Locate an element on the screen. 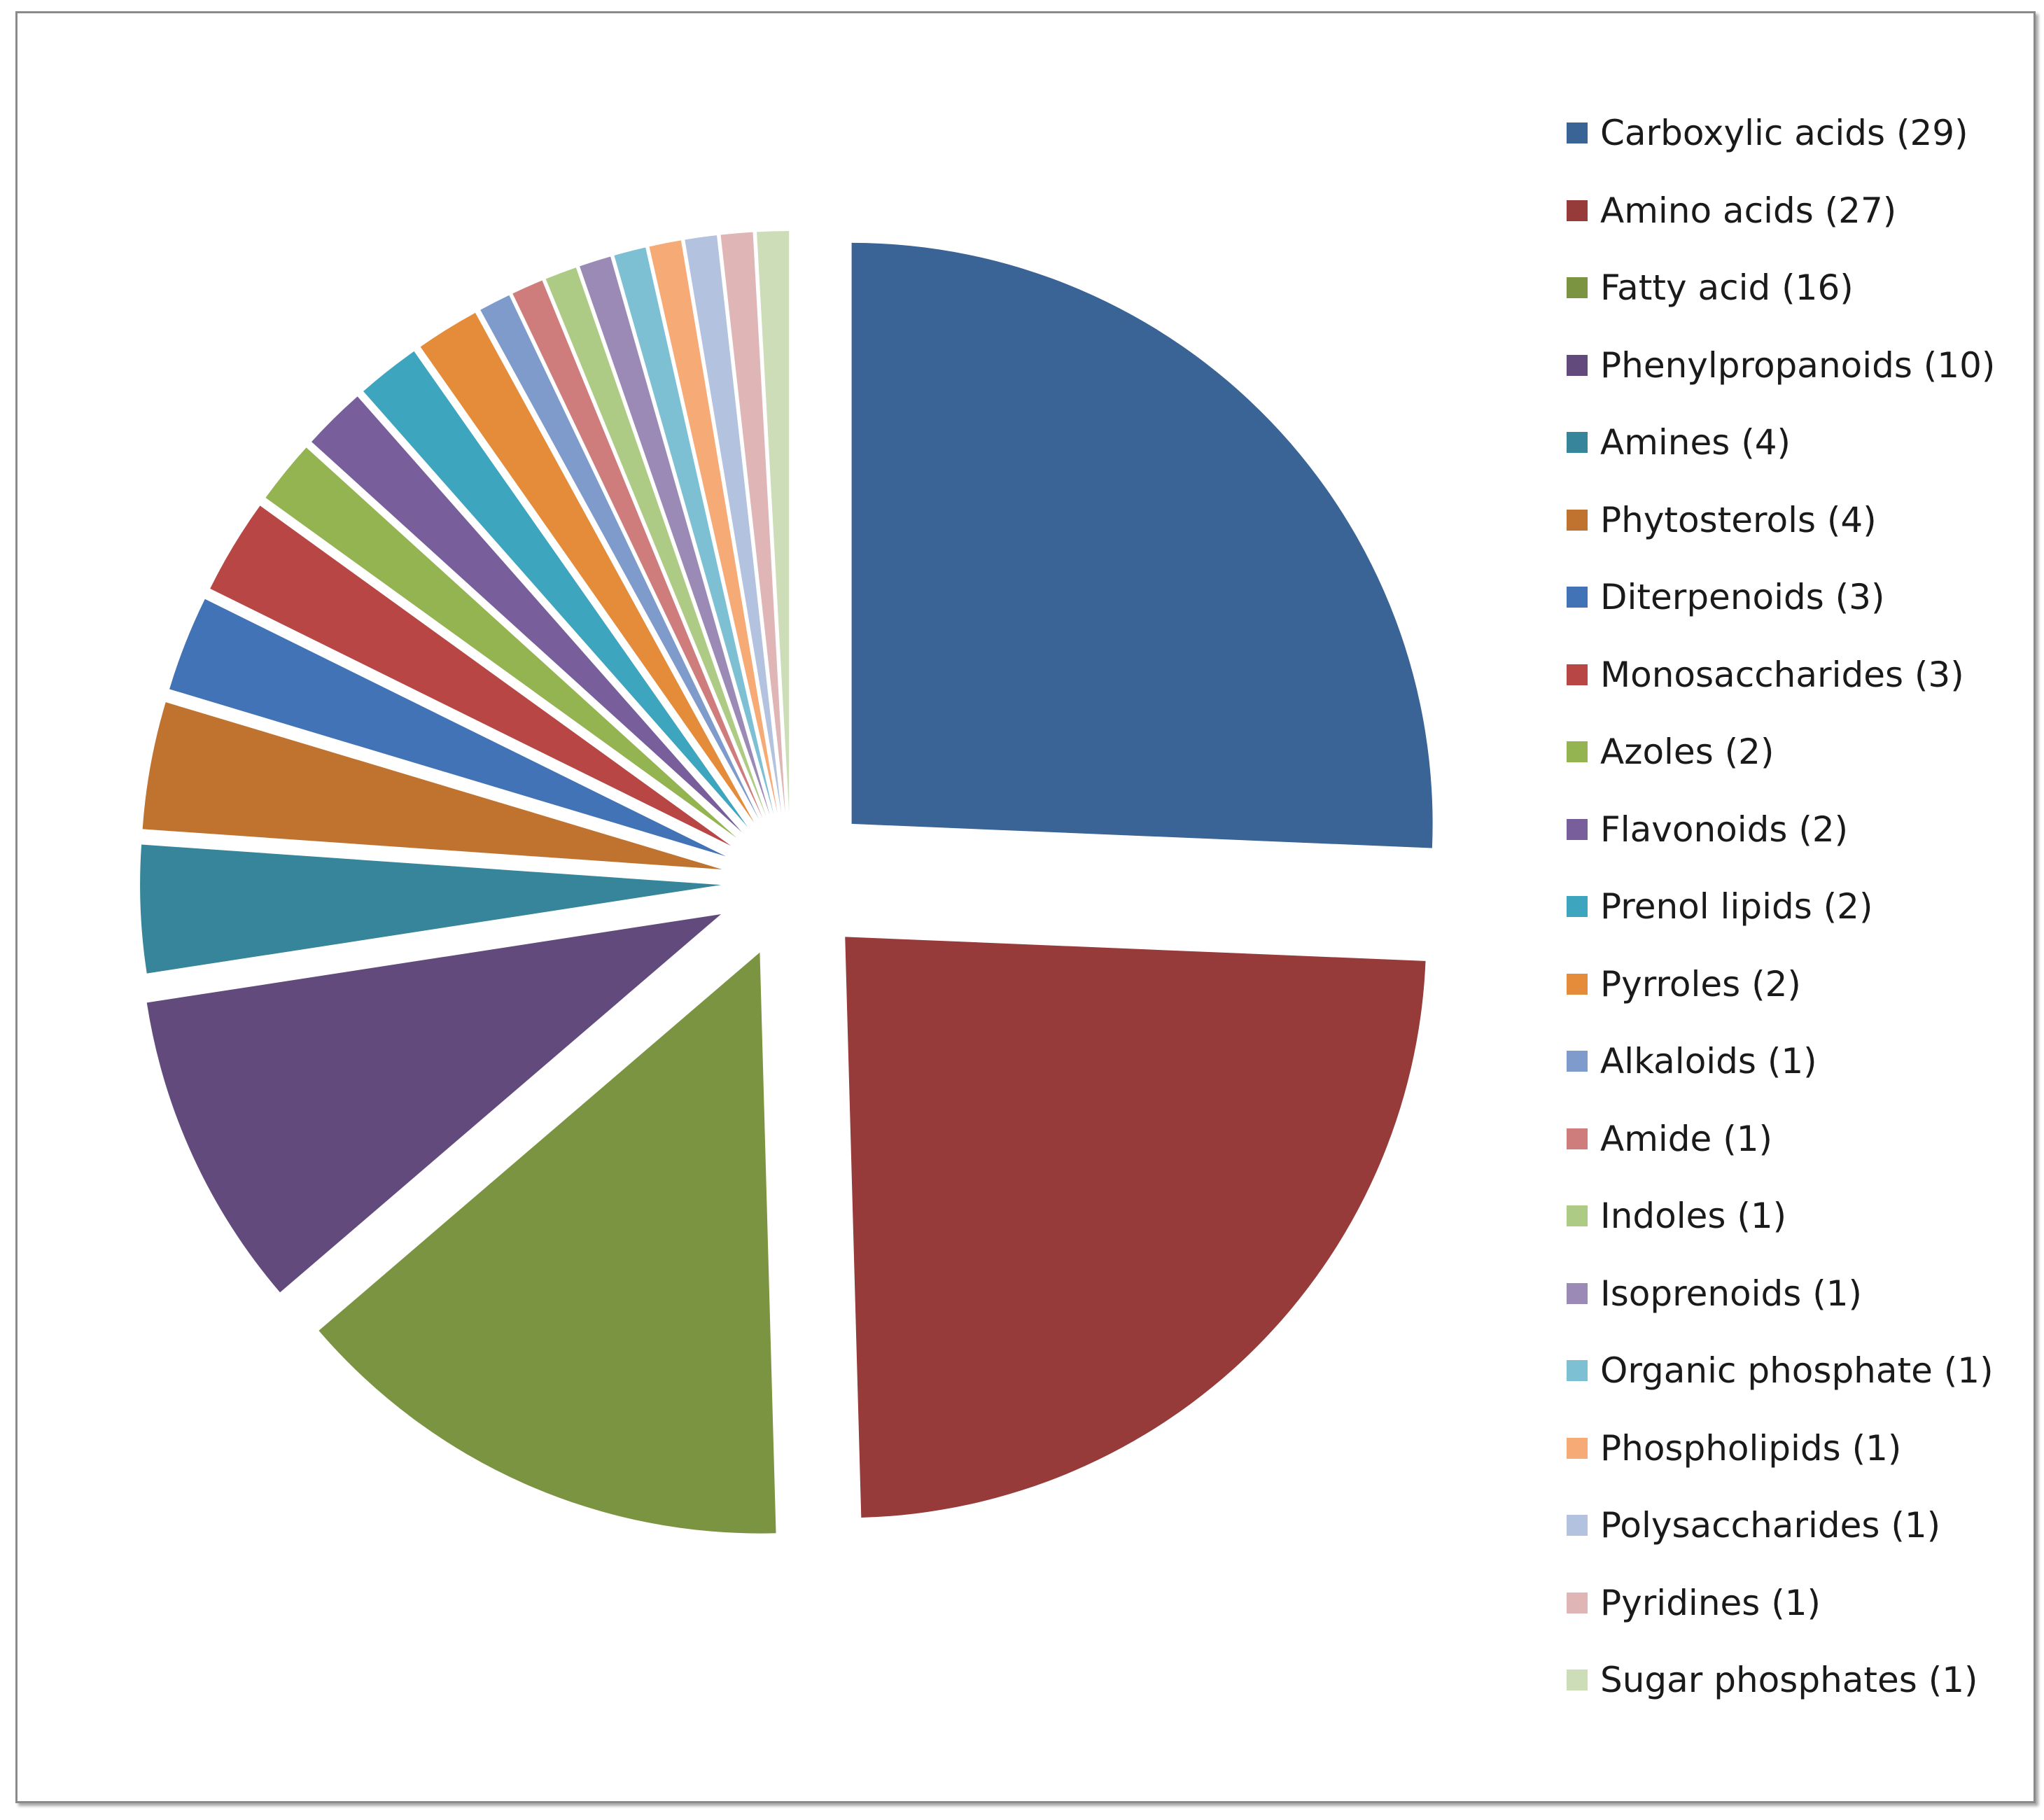  legend-label: Indoles (1) is located at coordinates (1693, 1216).